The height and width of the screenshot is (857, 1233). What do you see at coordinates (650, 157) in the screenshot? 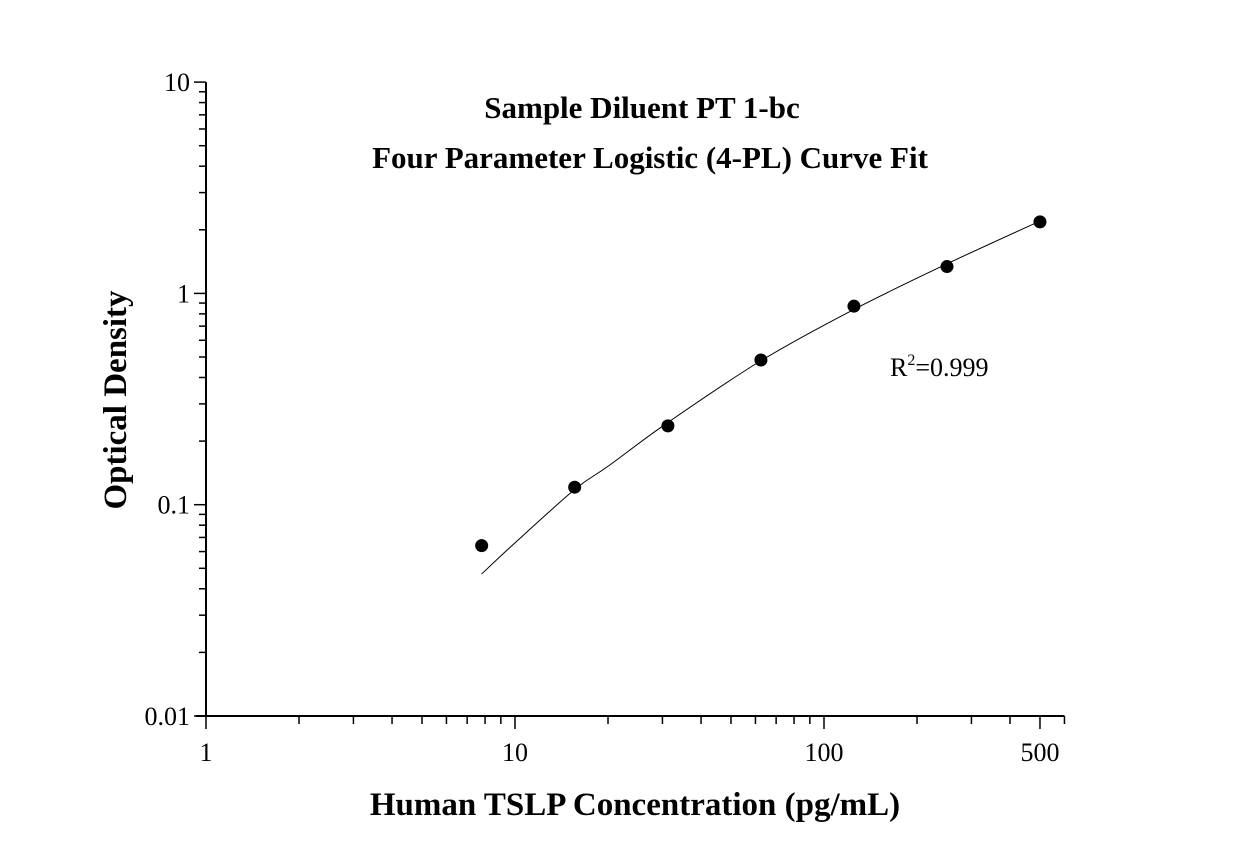
I see `chart-title-line-2: Four Parameter Logistic (4-PL) Curve Fit` at bounding box center [650, 157].